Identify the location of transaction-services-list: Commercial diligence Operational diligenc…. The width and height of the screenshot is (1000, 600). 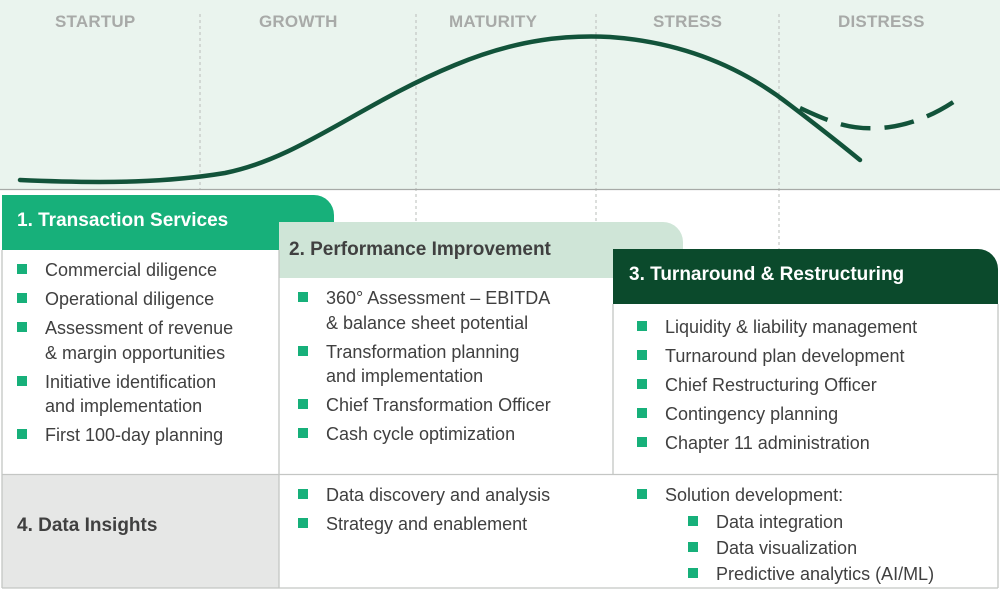
(124, 355).